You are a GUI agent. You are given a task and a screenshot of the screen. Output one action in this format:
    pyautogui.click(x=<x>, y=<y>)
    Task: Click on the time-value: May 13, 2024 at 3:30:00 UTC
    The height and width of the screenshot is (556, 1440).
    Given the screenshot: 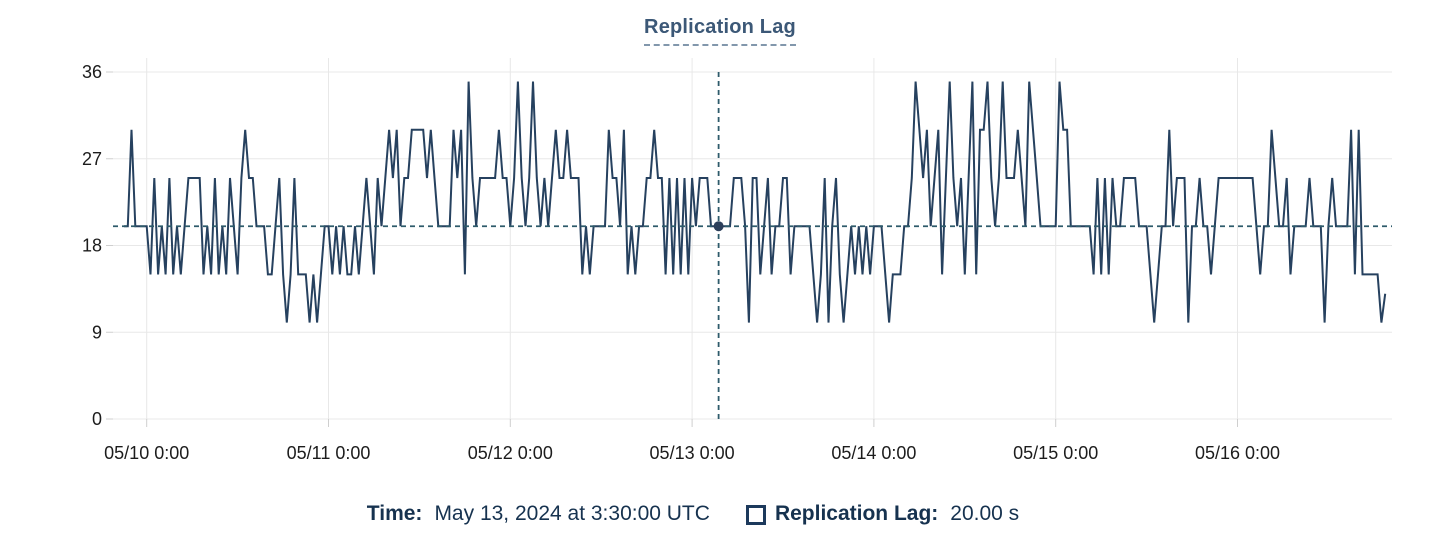 What is the action you would take?
    pyautogui.click(x=572, y=513)
    